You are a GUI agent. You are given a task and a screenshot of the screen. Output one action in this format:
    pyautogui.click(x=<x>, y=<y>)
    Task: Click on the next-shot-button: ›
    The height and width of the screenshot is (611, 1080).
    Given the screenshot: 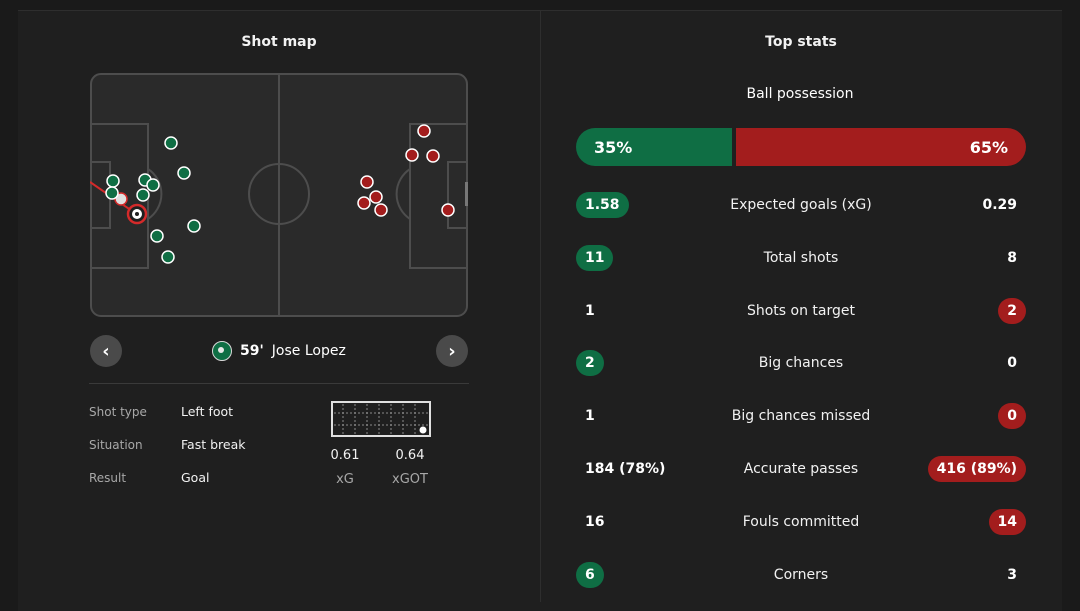 What is the action you would take?
    pyautogui.click(x=452, y=351)
    